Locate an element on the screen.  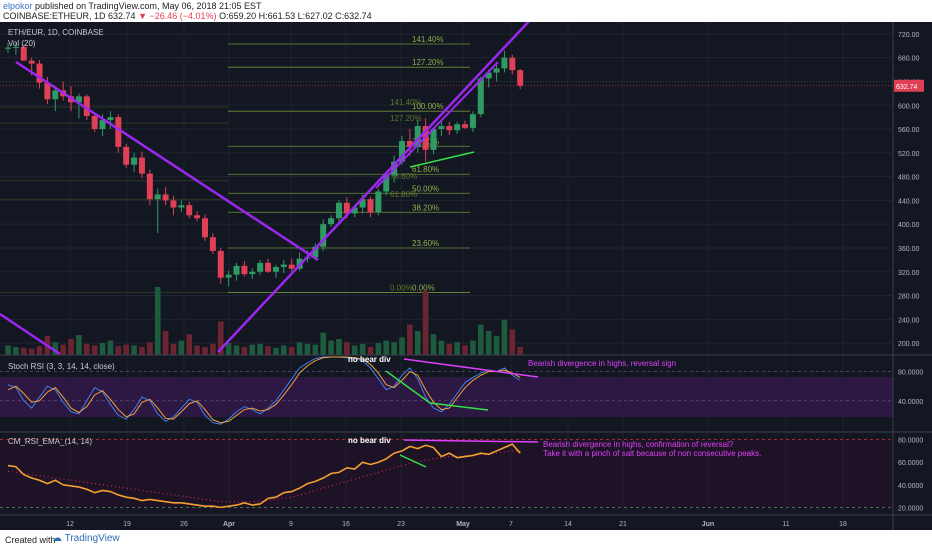
last-price-tag is located at coordinates (909, 85).